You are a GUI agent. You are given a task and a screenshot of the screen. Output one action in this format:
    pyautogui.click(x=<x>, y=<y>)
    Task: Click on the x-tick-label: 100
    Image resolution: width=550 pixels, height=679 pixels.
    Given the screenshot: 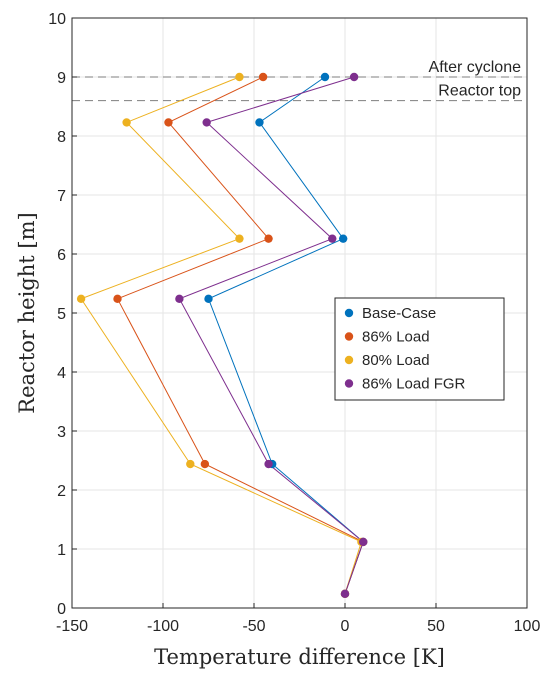 What is the action you would take?
    pyautogui.click(x=527, y=626)
    